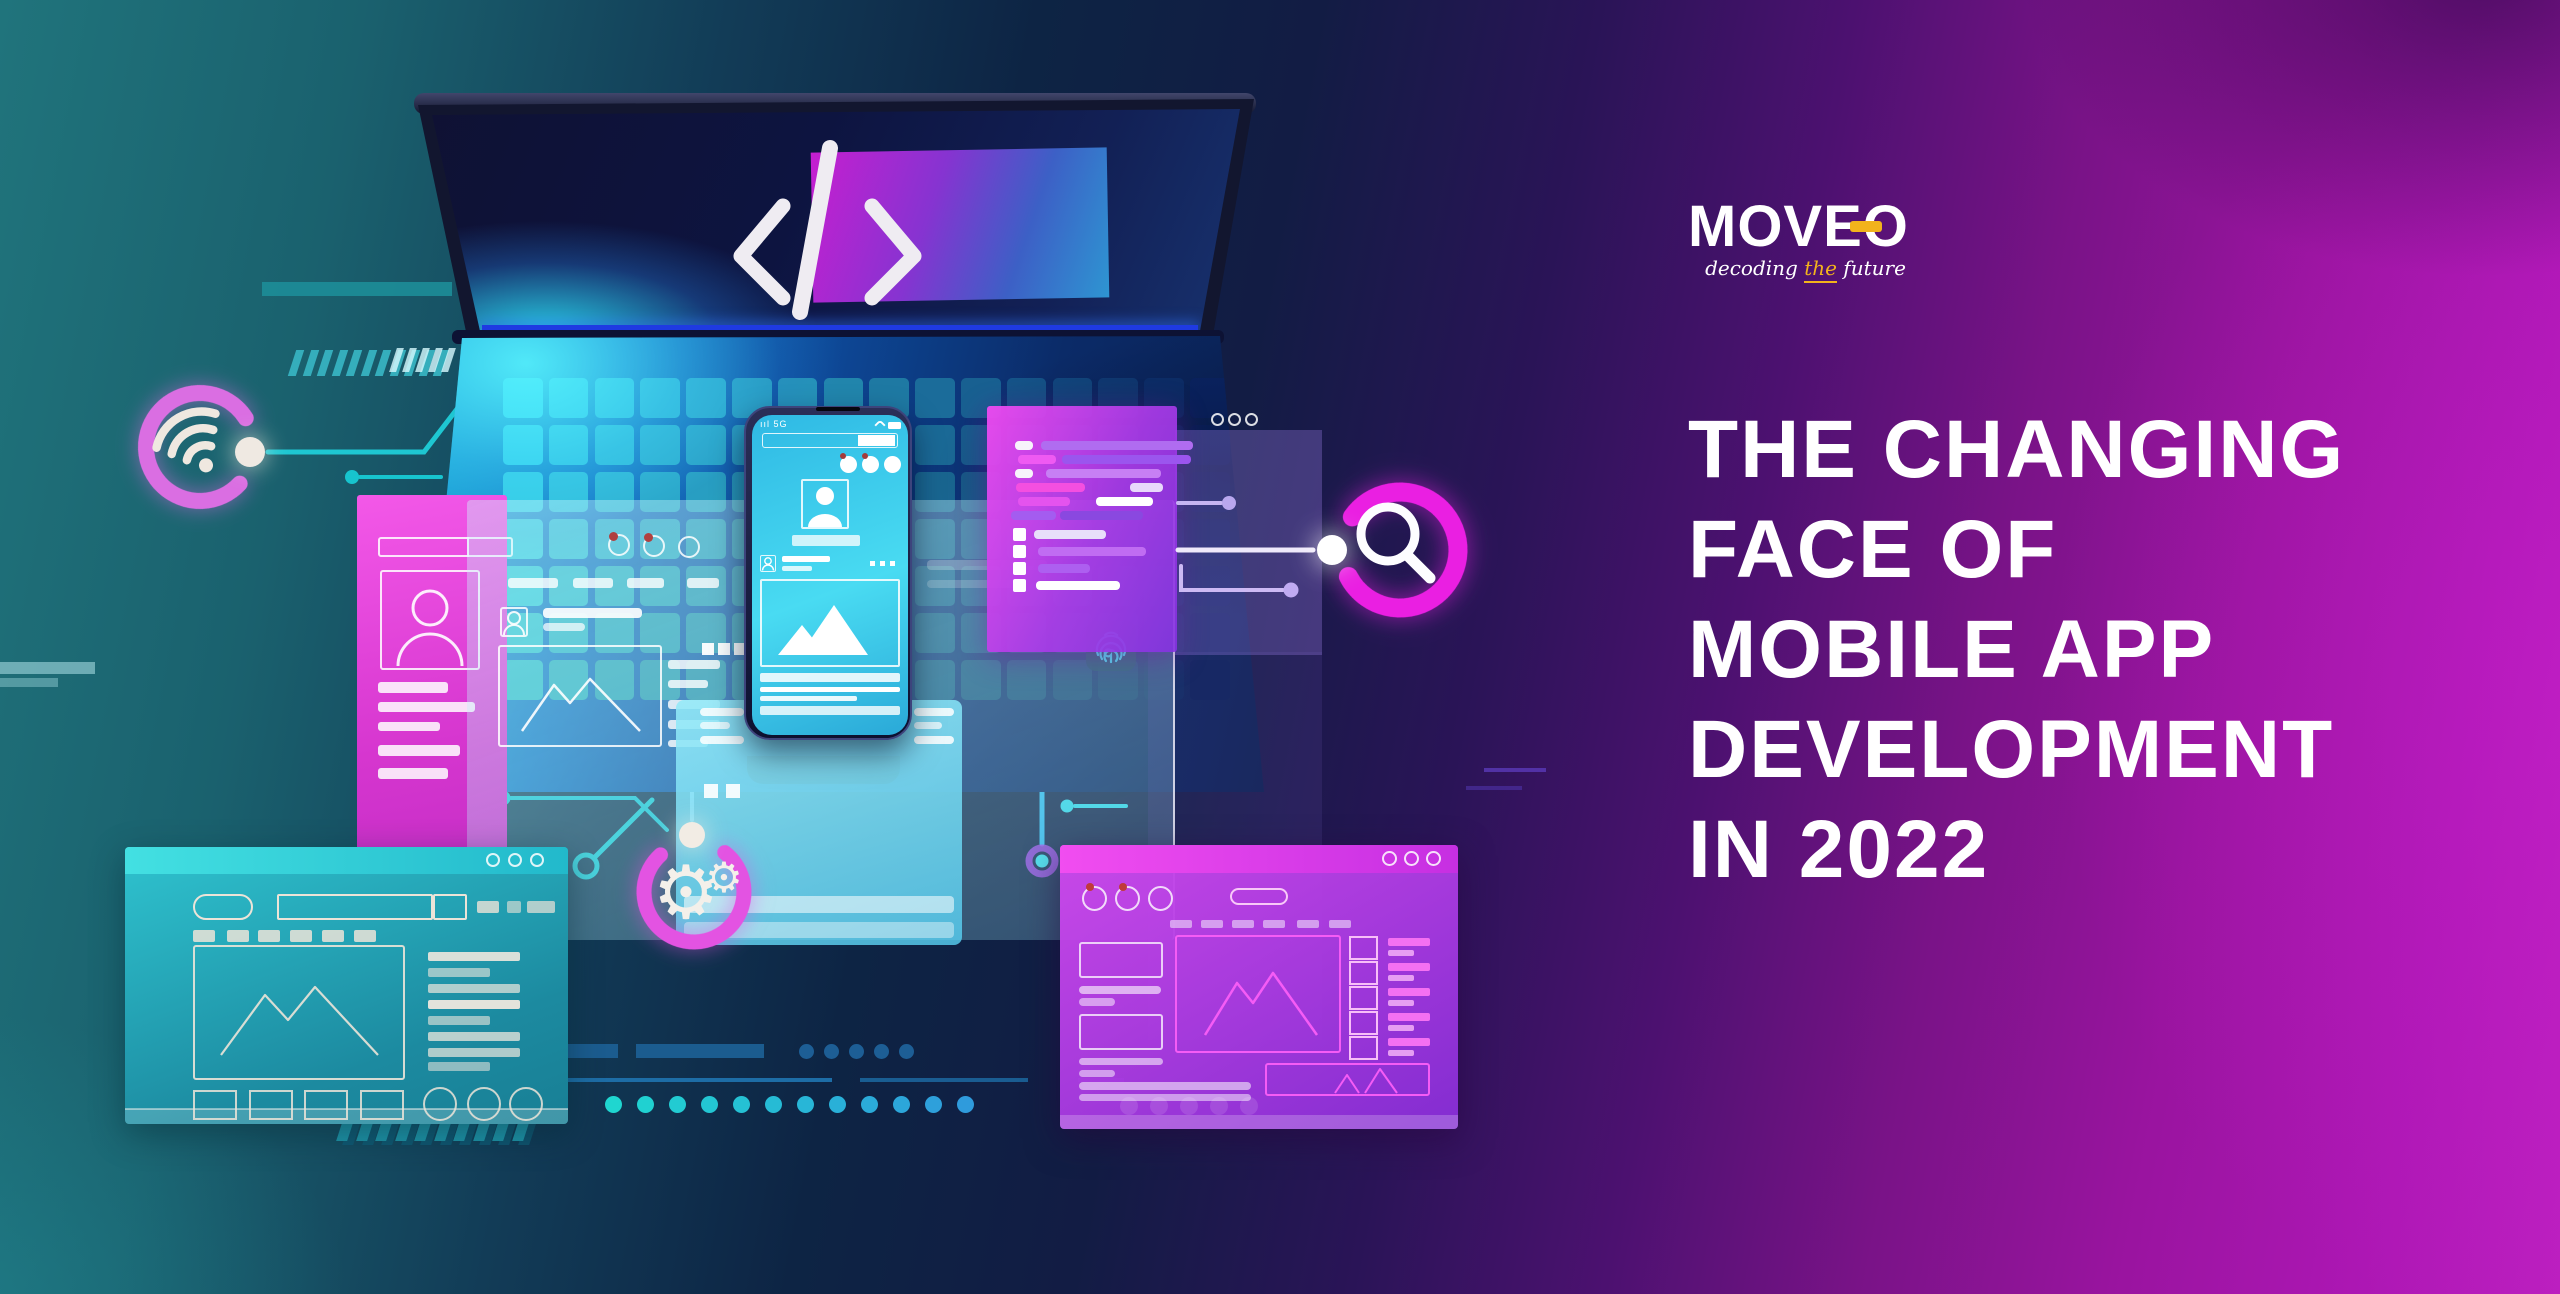 This screenshot has width=2560, height=1294. What do you see at coordinates (1259, 1122) in the screenshot?
I see `footer-strip` at bounding box center [1259, 1122].